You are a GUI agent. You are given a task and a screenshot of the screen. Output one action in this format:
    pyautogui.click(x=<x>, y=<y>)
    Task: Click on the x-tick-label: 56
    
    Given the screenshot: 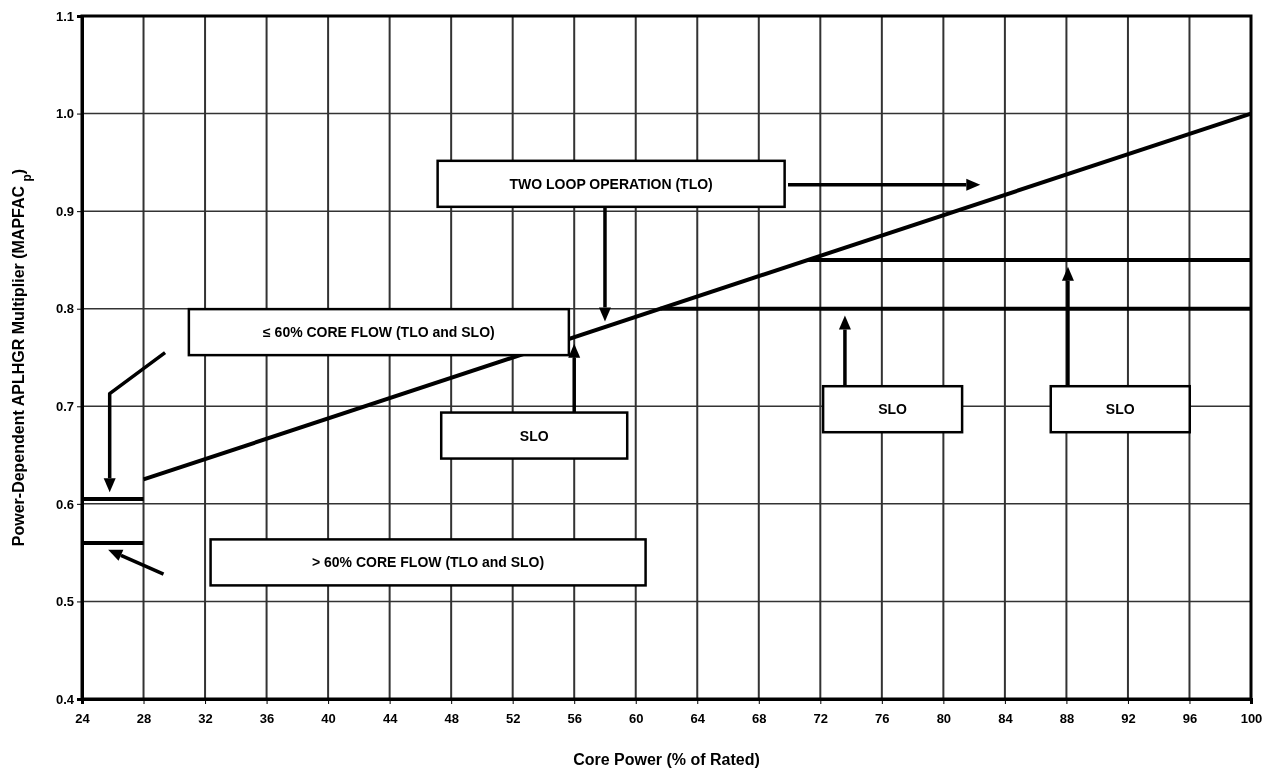 What is the action you would take?
    pyautogui.click(x=574, y=718)
    